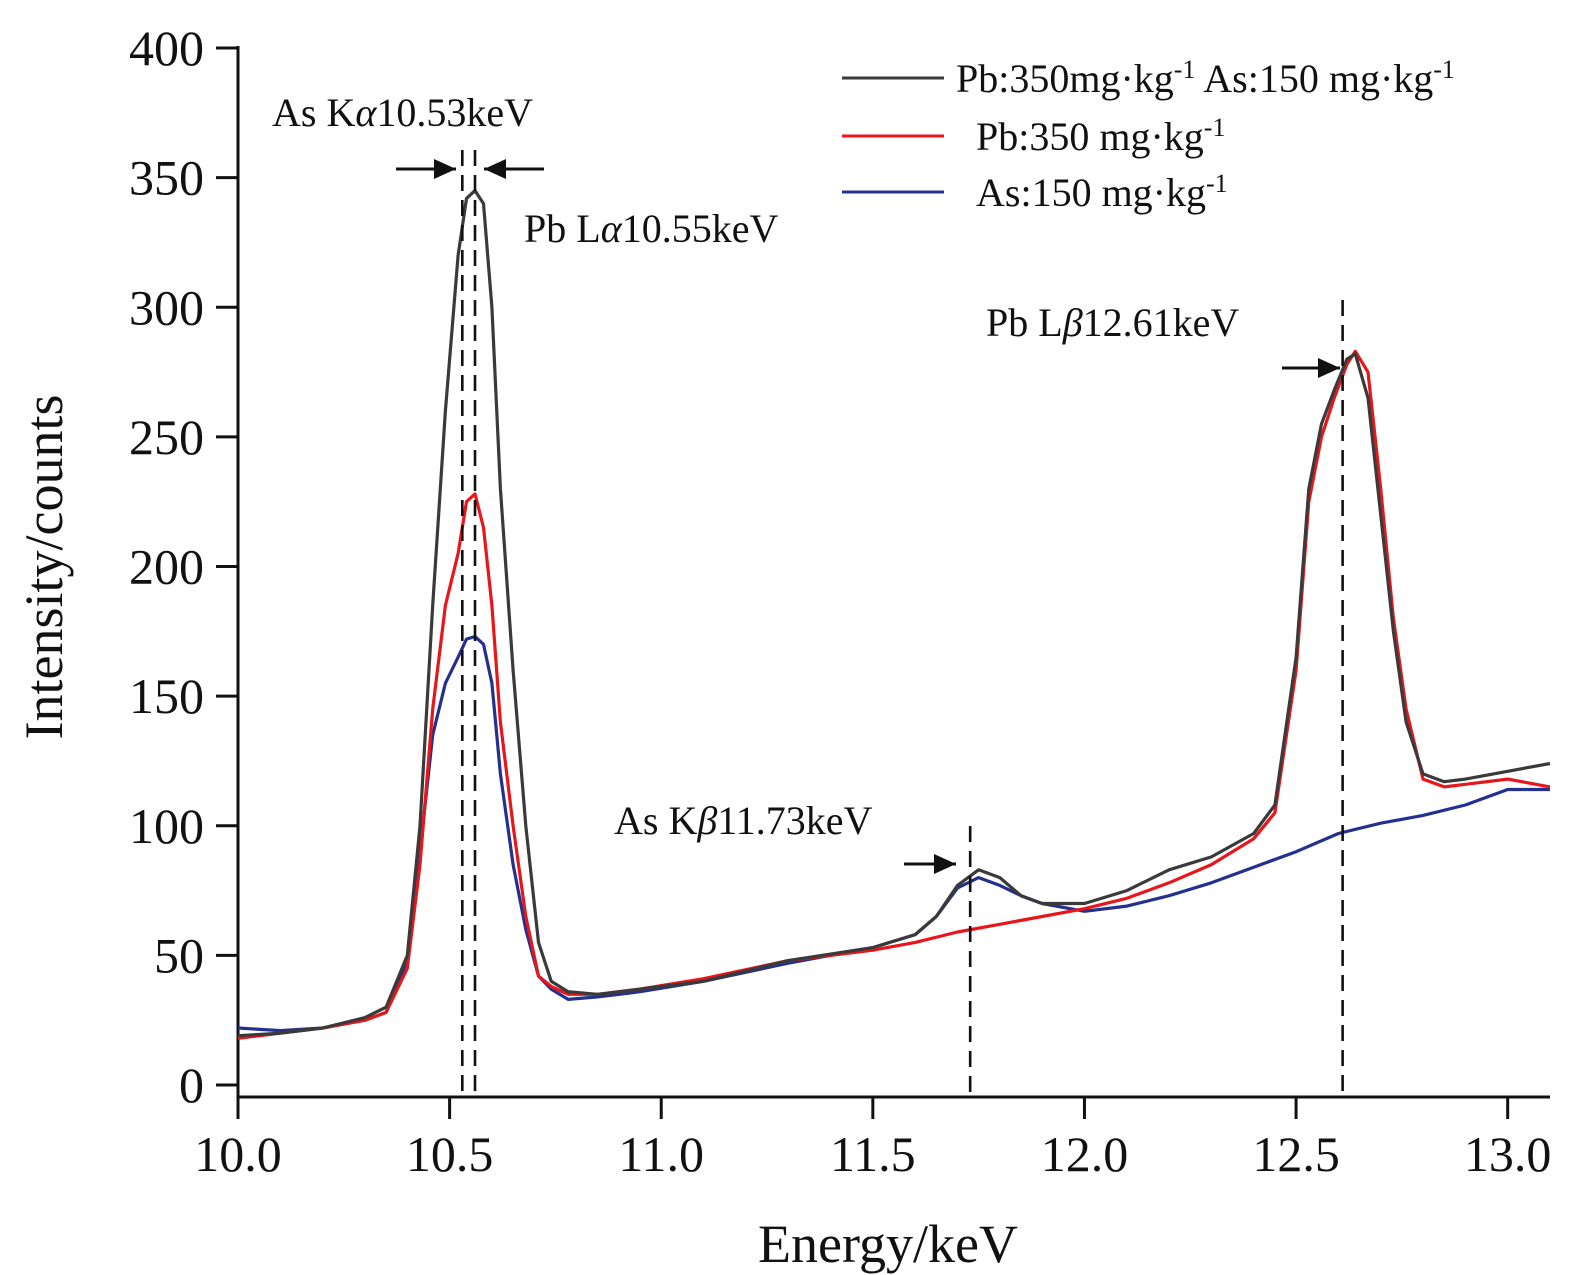 This screenshot has height=1275, width=1588. I want to click on y-tick-label: 150, so click(166, 696).